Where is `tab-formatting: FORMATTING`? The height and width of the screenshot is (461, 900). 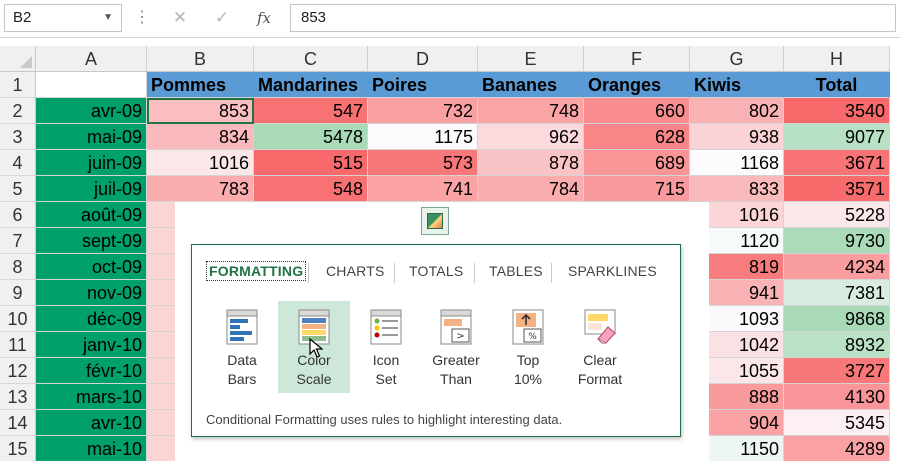 tab-formatting: FORMATTING is located at coordinates (256, 271).